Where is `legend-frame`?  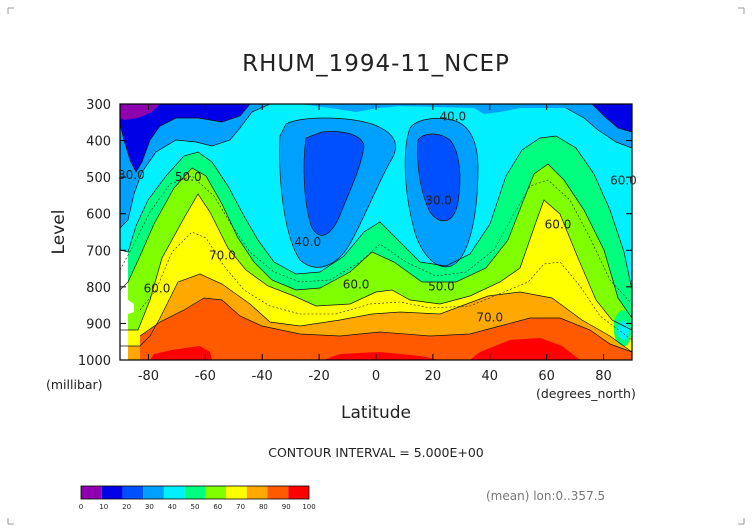
legend-frame is located at coordinates (195, 492).